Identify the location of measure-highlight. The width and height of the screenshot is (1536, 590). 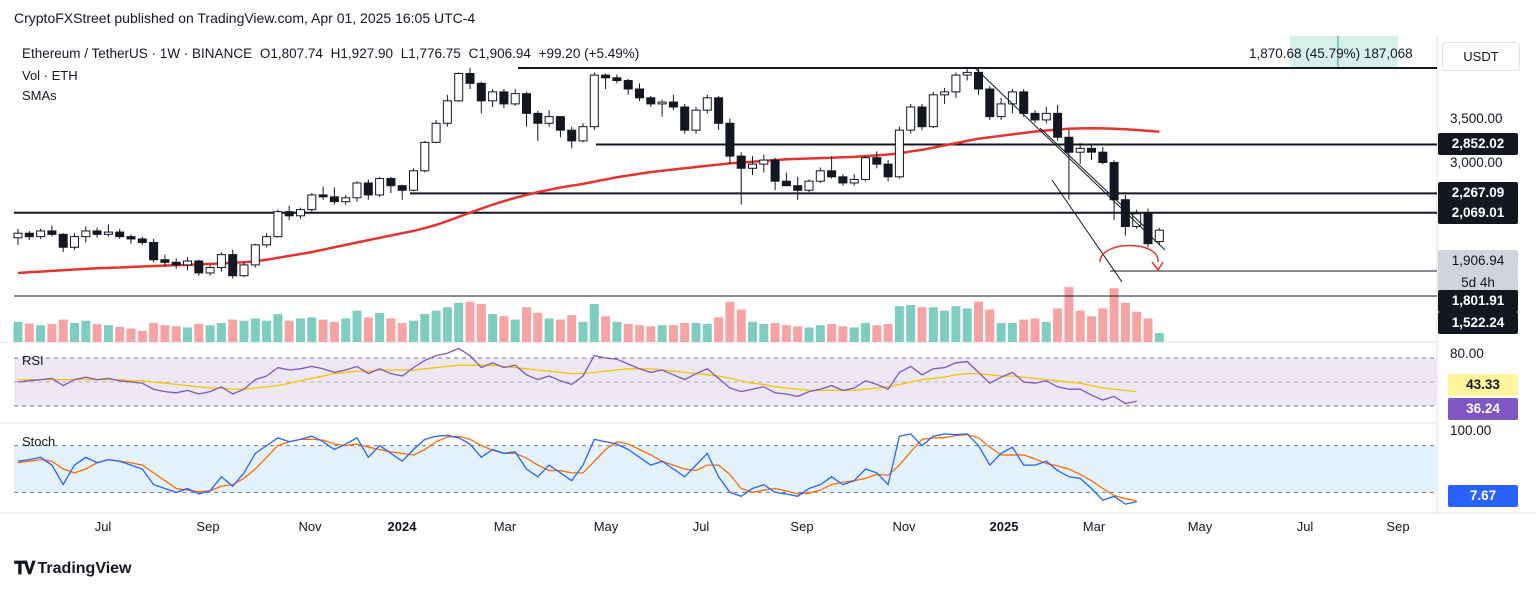
(1344, 52).